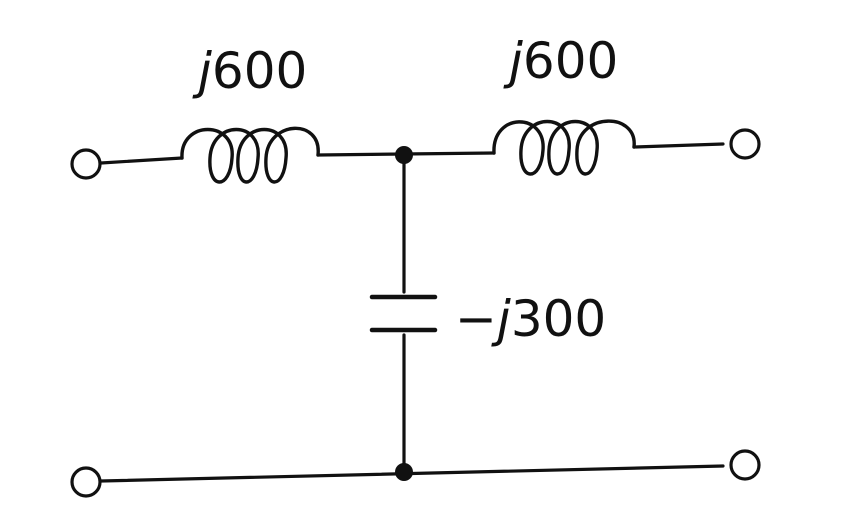  I want to click on inductor-left, so click(250, 155).